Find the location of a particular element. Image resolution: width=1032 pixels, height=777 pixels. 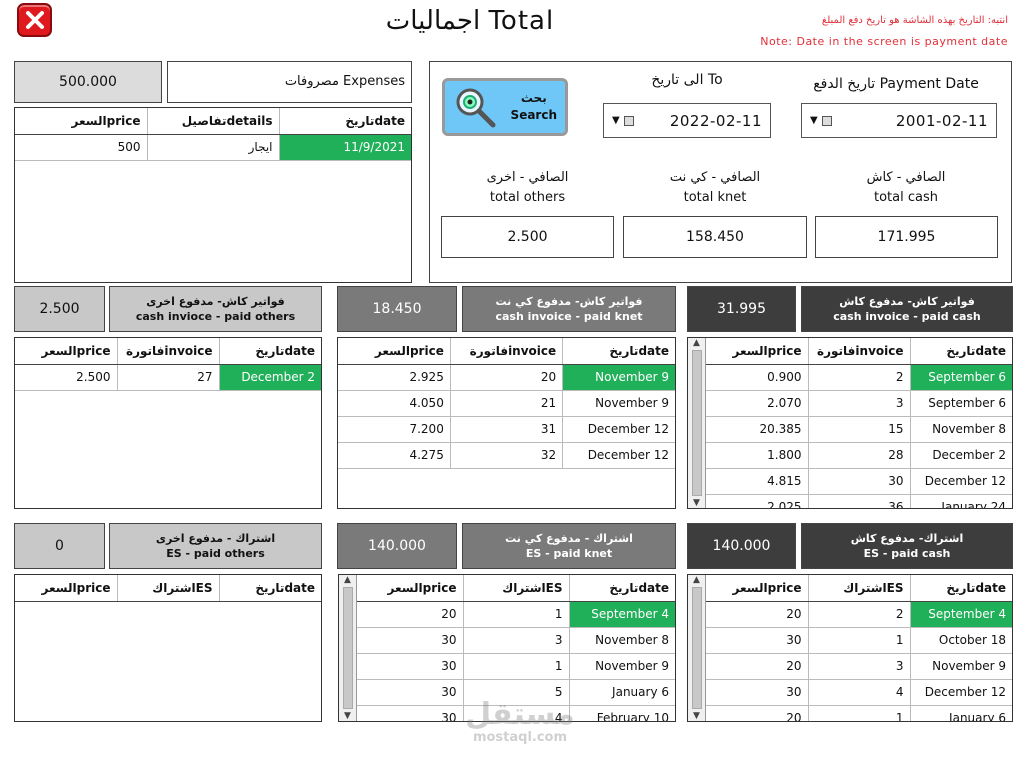

table-cell: January 24 is located at coordinates (960, 501).